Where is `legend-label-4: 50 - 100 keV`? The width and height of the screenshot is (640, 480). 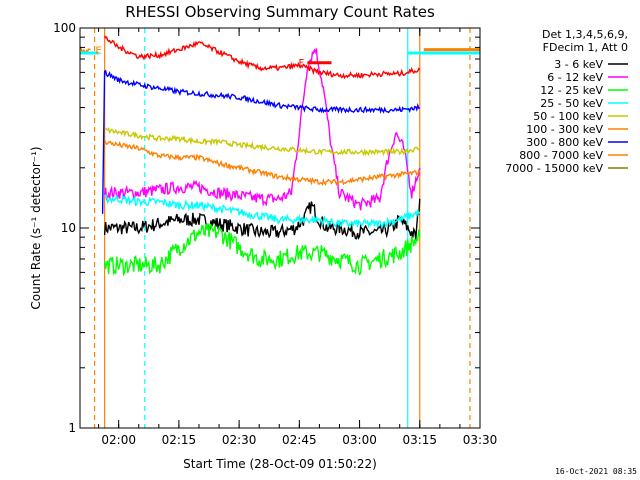
legend-label-4: 50 - 100 keV is located at coordinates (568, 116).